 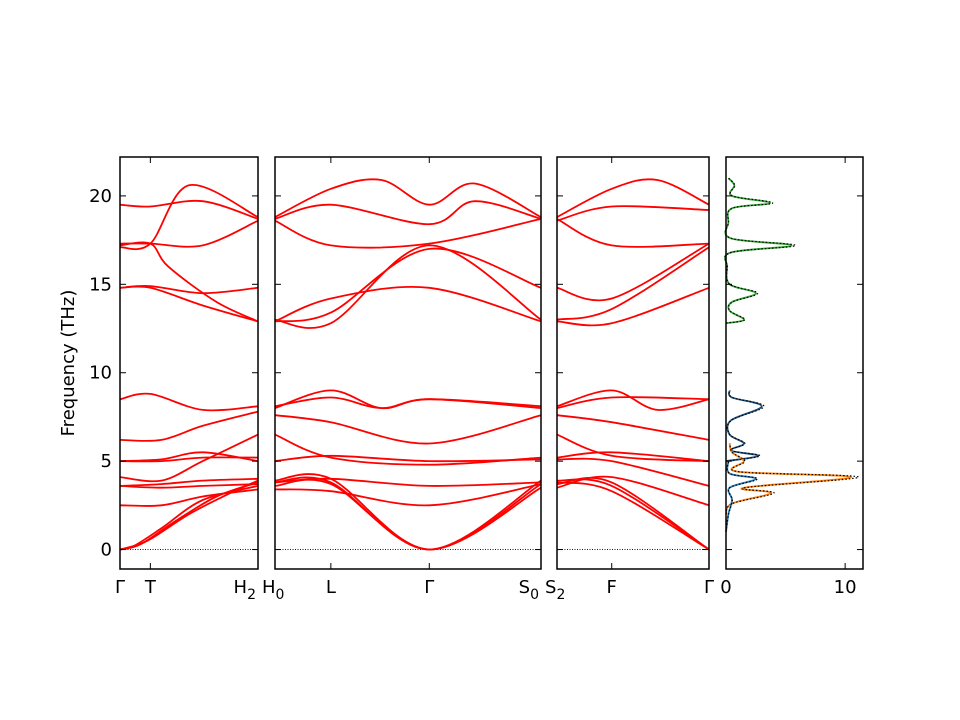 I want to click on y-tick-label: 5, so click(x=106, y=461).